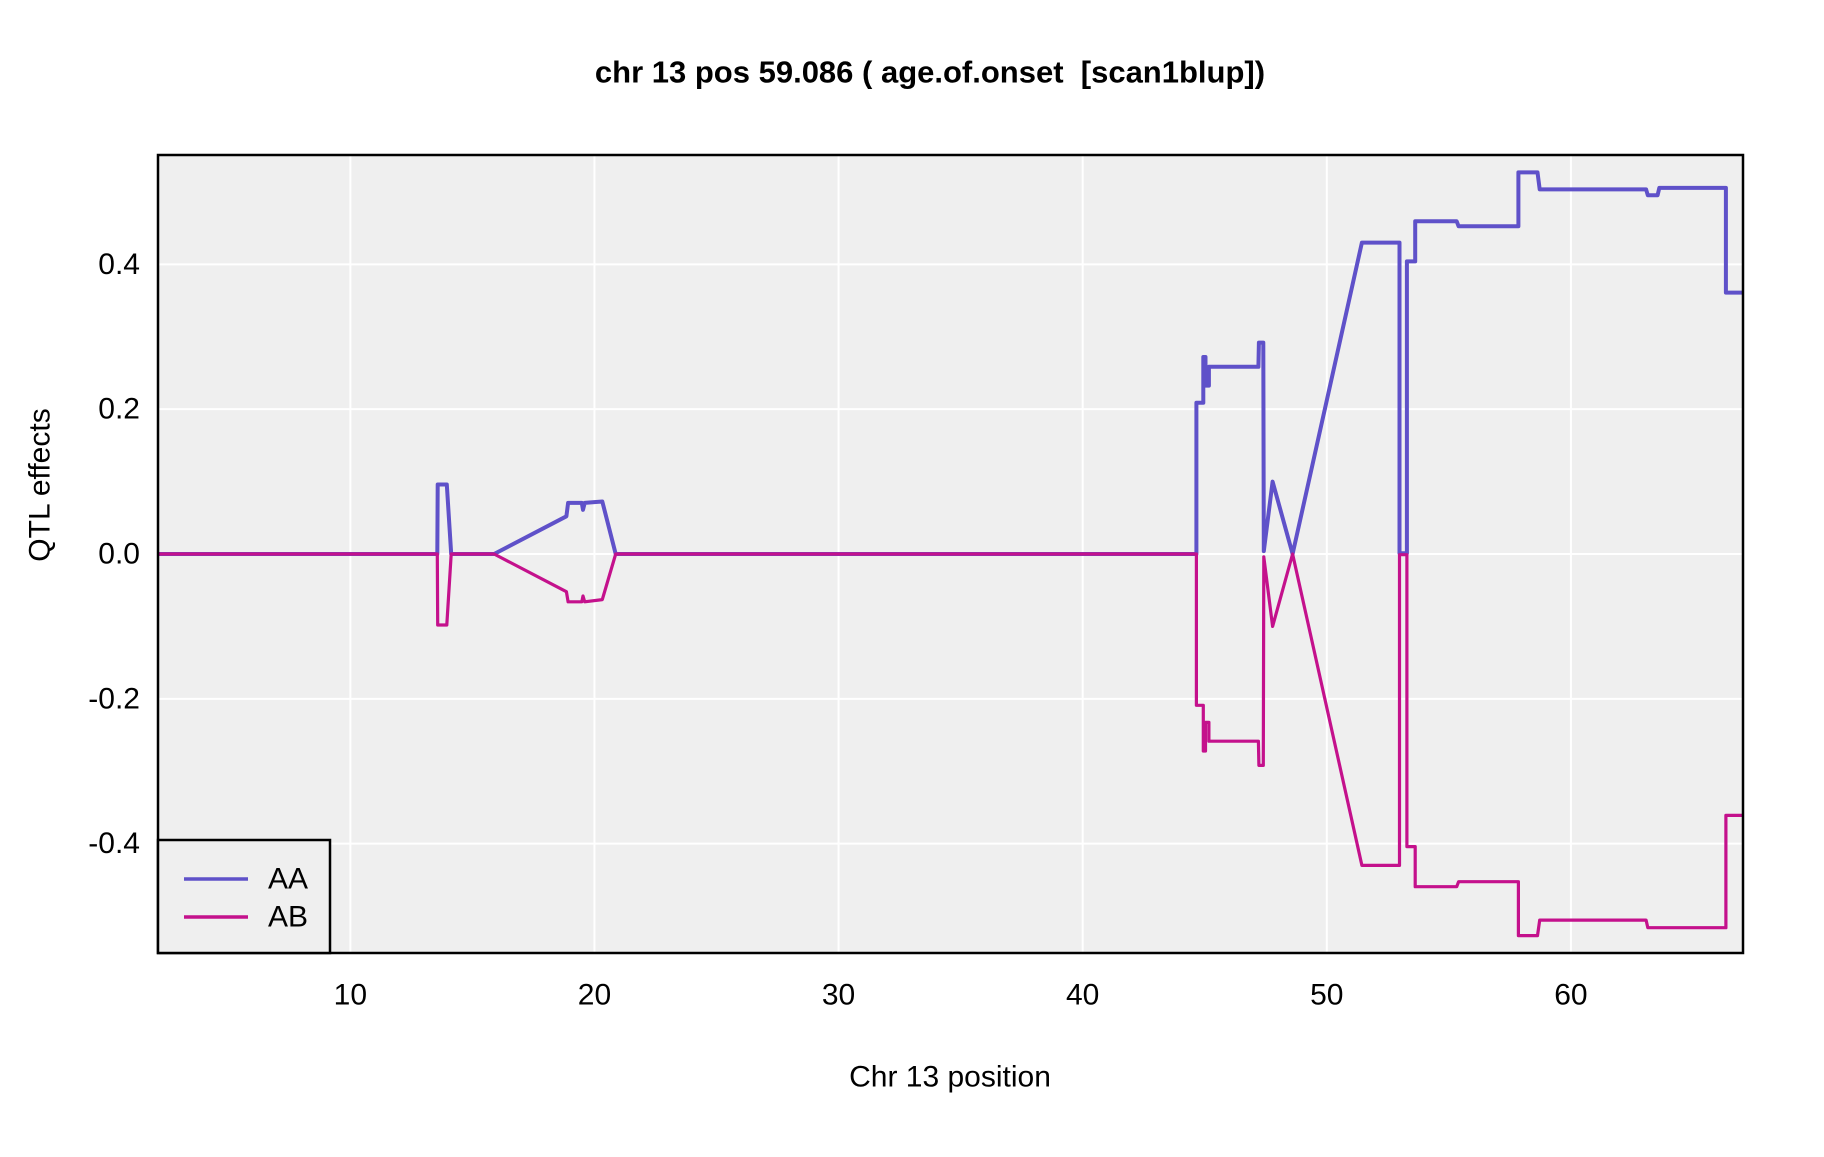 The height and width of the screenshot is (1157, 1824). I want to click on y-tick-label: -0.2, so click(114, 698).